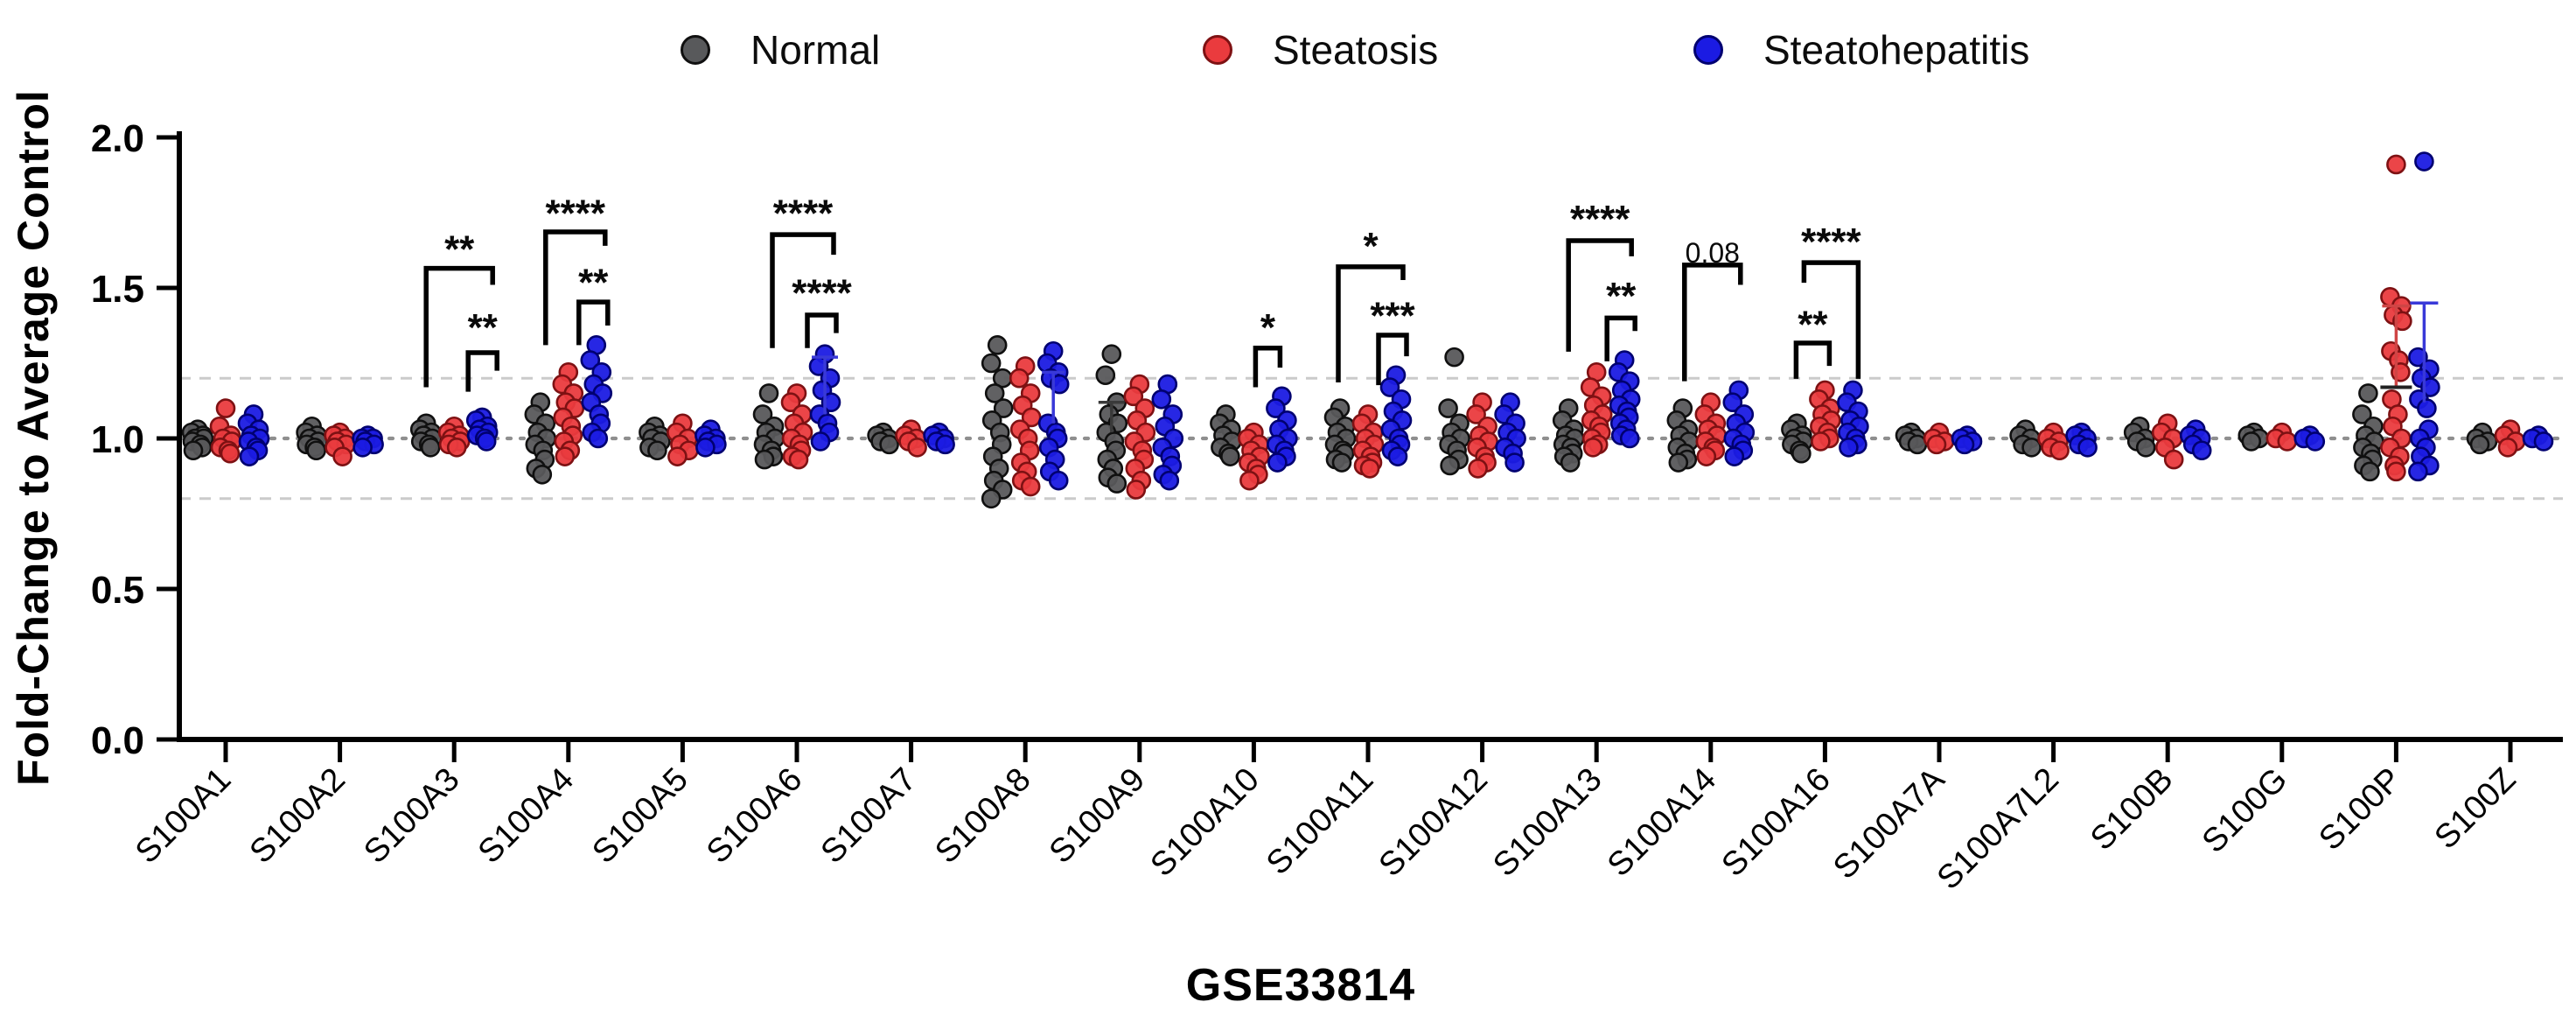 The image size is (2576, 1023). I want to click on dot-steatosis-S100A12, so click(1476, 414).